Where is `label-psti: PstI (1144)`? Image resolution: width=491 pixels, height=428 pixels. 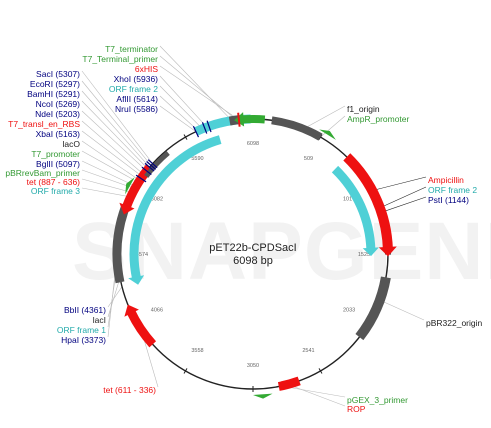 label-psti: PstI (1144) is located at coordinates (448, 200).